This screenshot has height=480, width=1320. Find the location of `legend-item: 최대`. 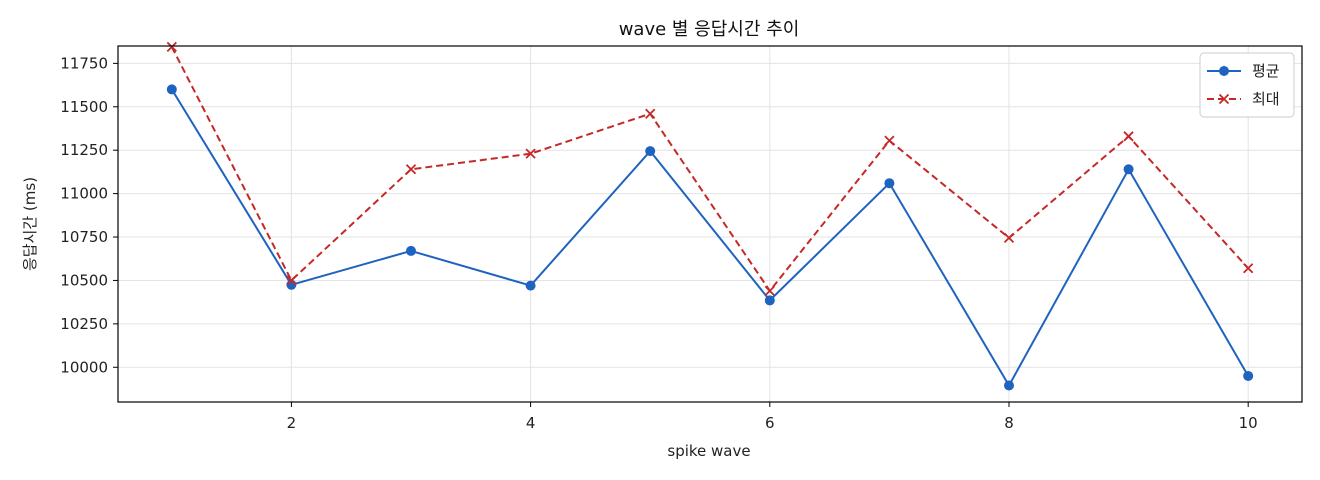

legend-item: 최대 is located at coordinates (1243, 99).